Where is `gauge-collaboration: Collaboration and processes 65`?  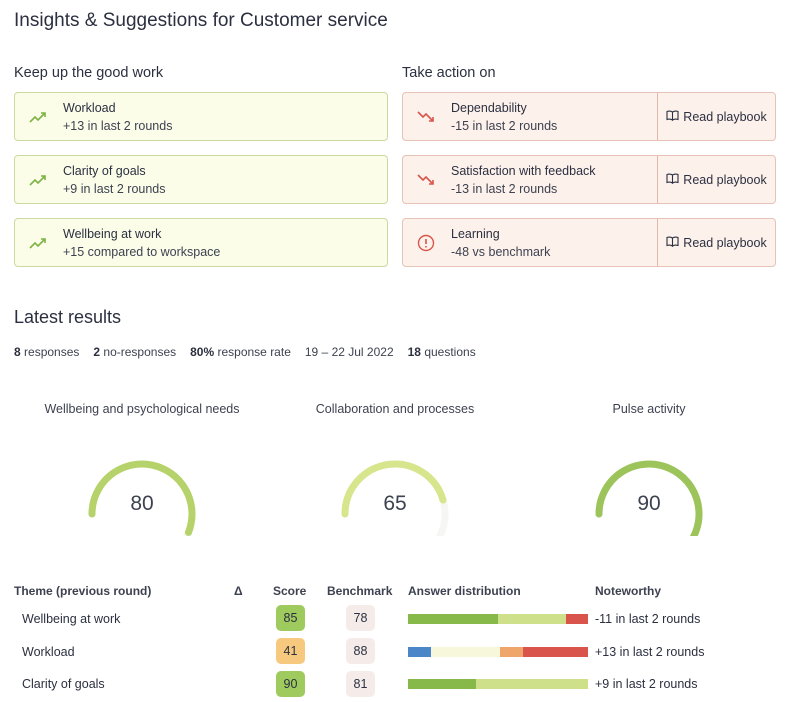
gauge-collaboration: Collaboration and processes 65 is located at coordinates (395, 469).